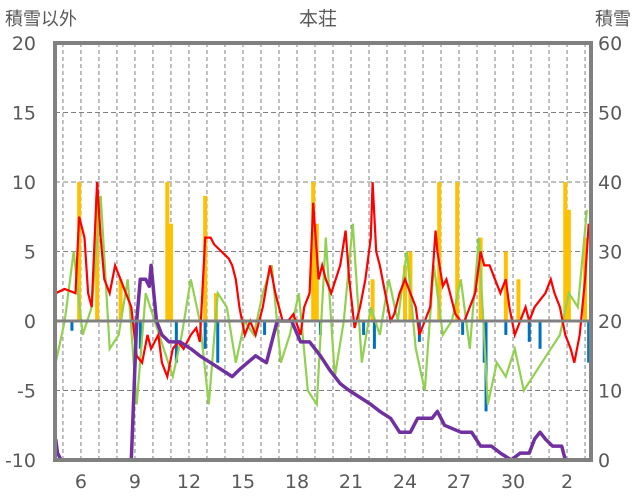 This screenshot has height=501, width=636. What do you see at coordinates (513, 482) in the screenshot?
I see `x-tick-label: 30` at bounding box center [513, 482].